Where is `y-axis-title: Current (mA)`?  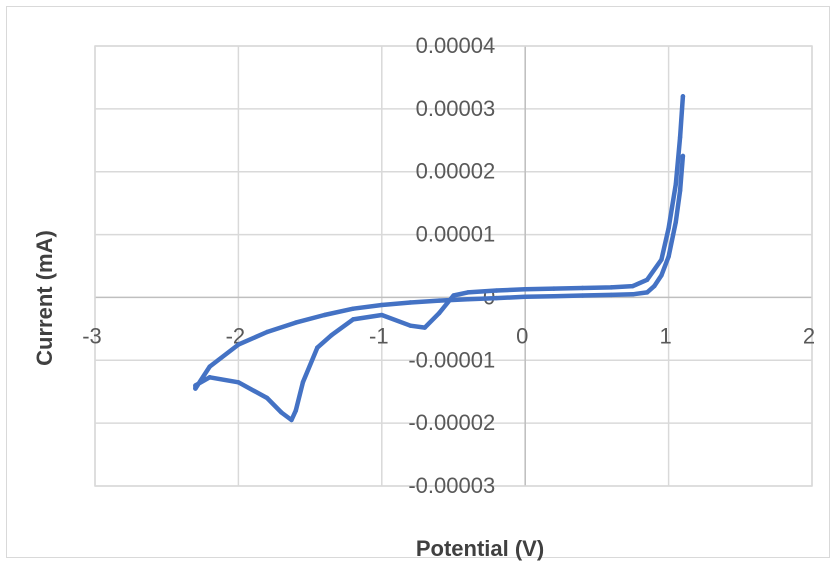
y-axis-title: Current (mA) is located at coordinates (44, 298).